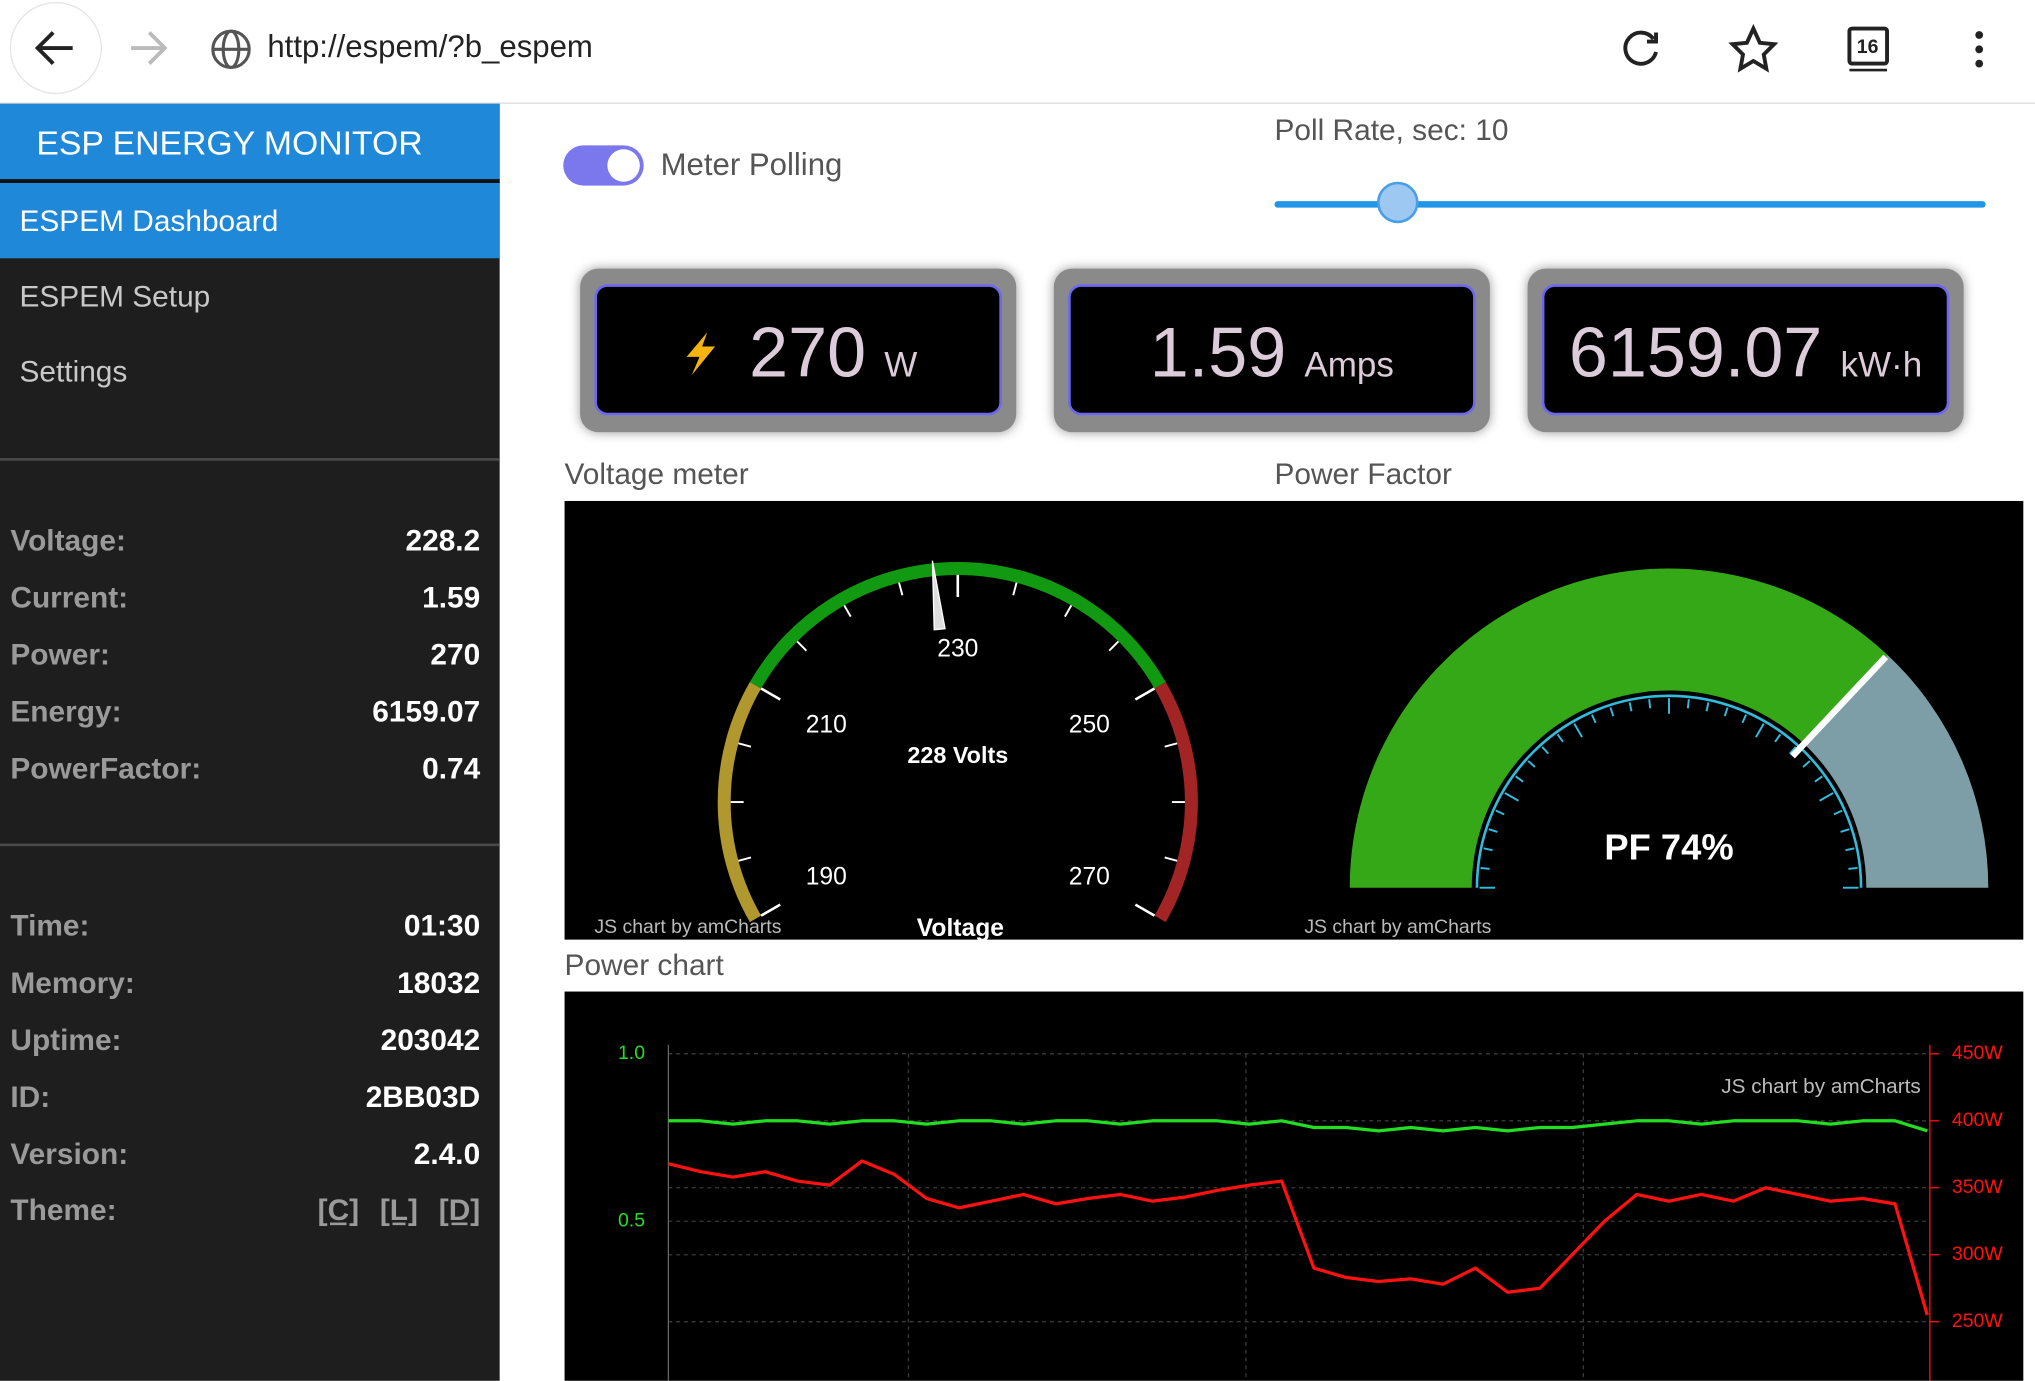 This screenshot has width=2035, height=1381. I want to click on info-value: 228.2, so click(443, 539).